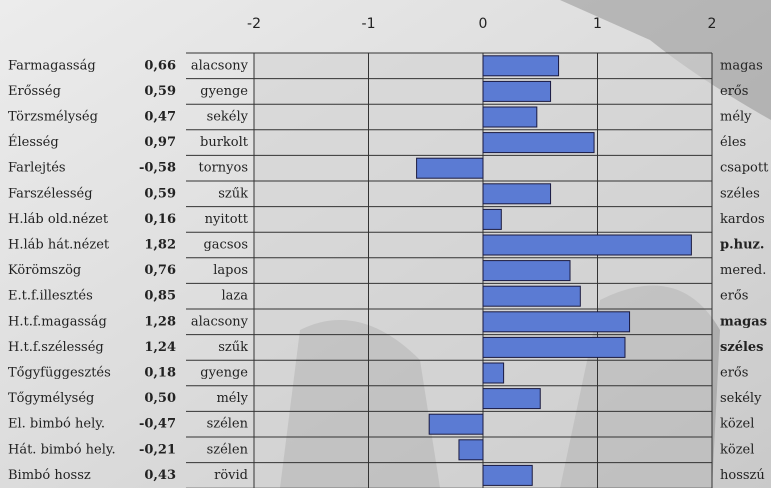  Describe the element at coordinates (37, 168) in the screenshot. I see `trait-label: Farlejtés` at that location.